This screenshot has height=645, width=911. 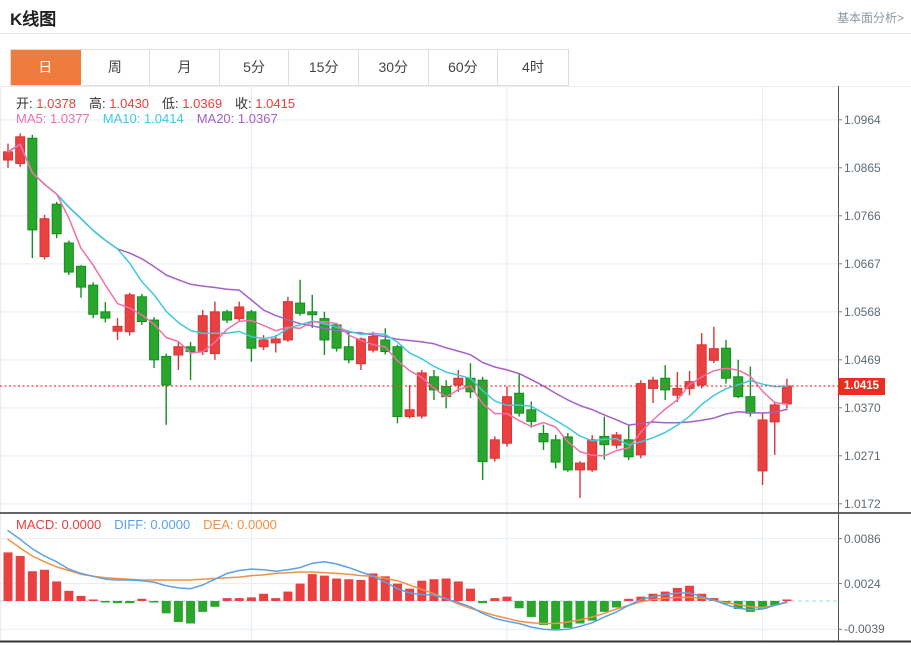 I want to click on dea-line, so click(x=397, y=581).